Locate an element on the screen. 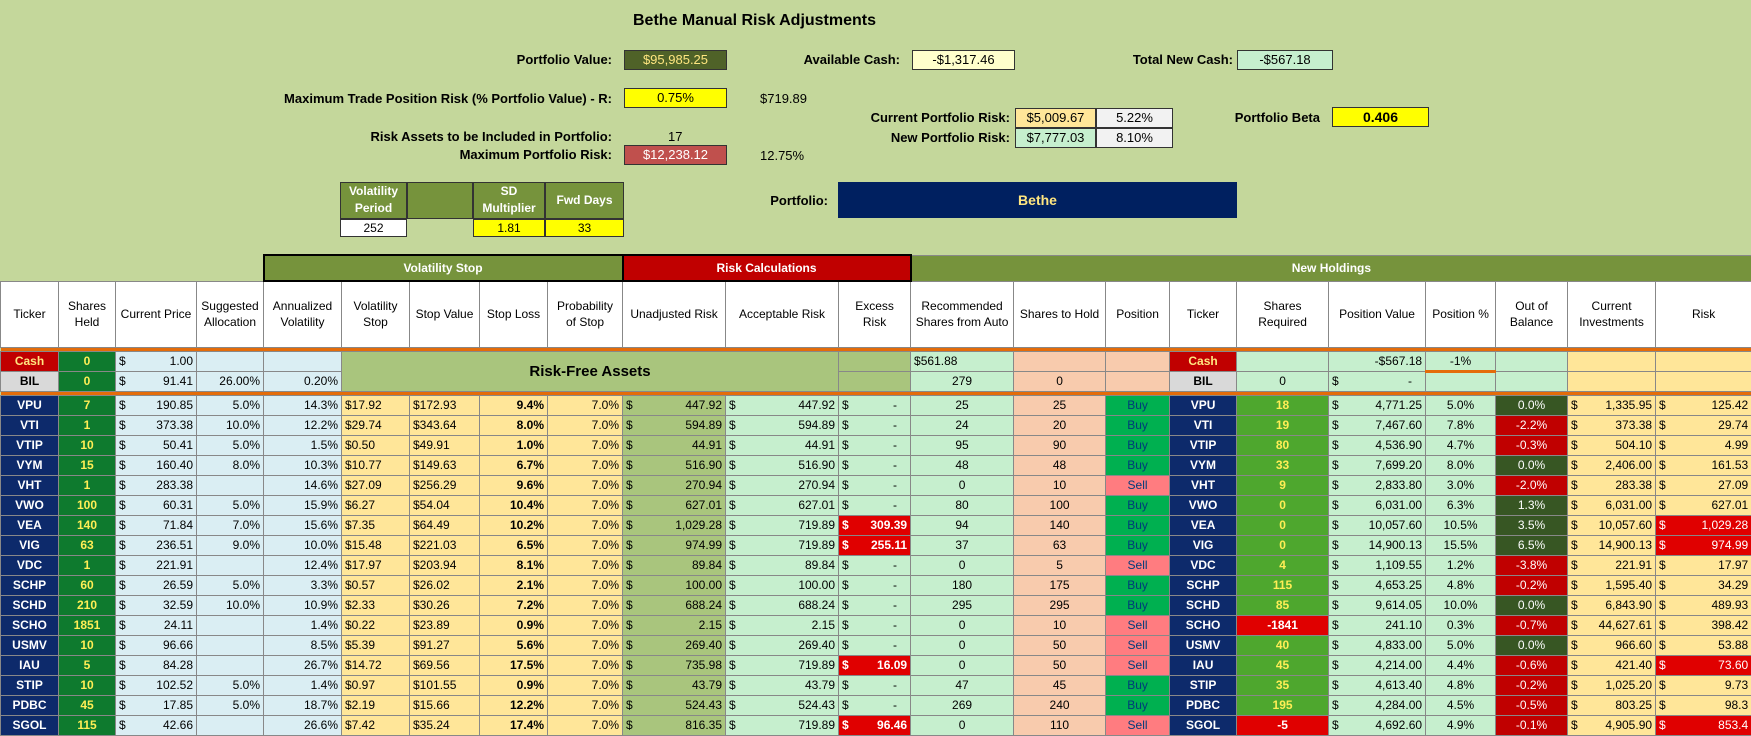 Image resolution: width=1751 pixels, height=736 pixels. ticker: VTI is located at coordinates (30, 425).